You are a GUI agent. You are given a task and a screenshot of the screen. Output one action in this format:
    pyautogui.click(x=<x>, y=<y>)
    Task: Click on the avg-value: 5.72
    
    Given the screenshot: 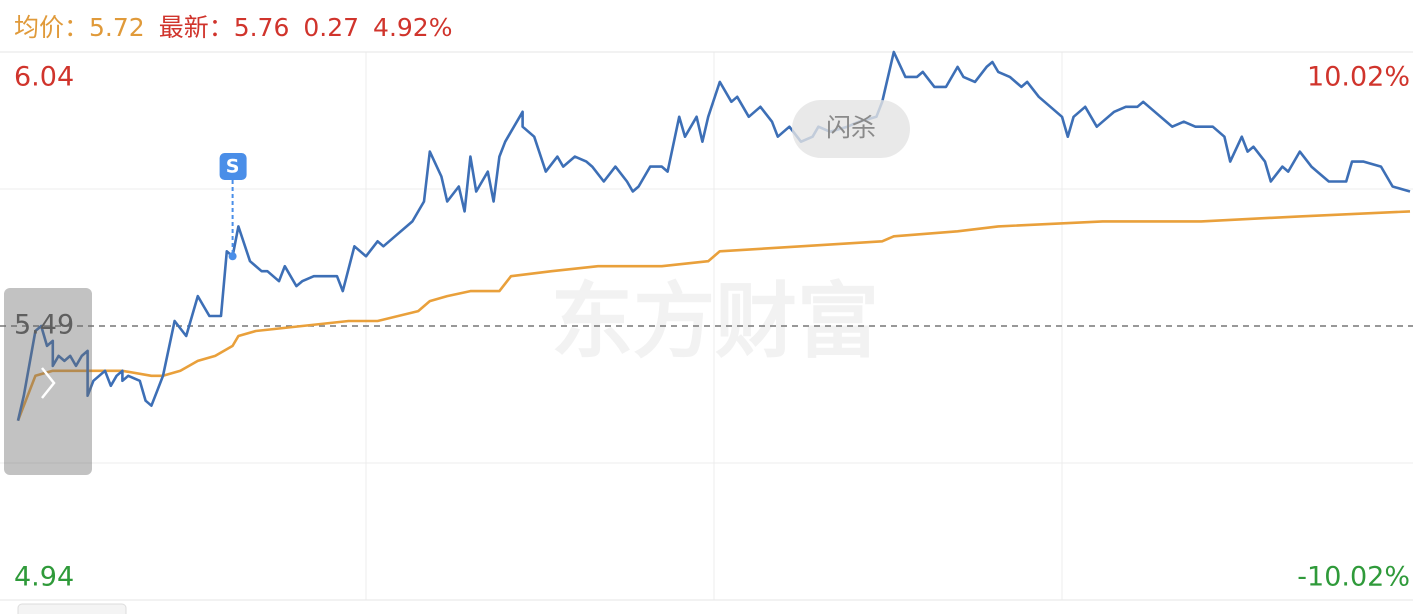 What is the action you would take?
    pyautogui.click(x=117, y=27)
    